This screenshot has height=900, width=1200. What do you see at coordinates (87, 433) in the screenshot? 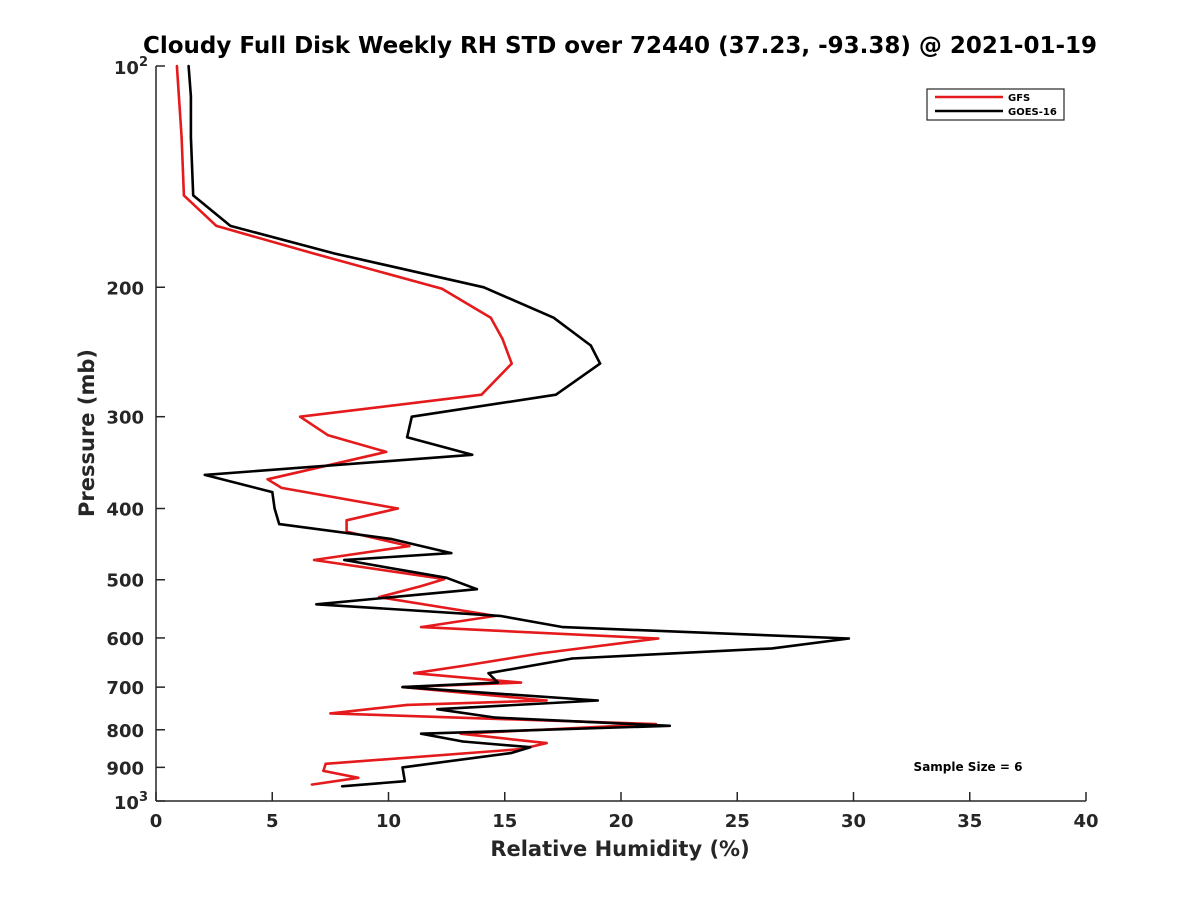
I see `y-axis-label: Pressure (mb)` at bounding box center [87, 433].